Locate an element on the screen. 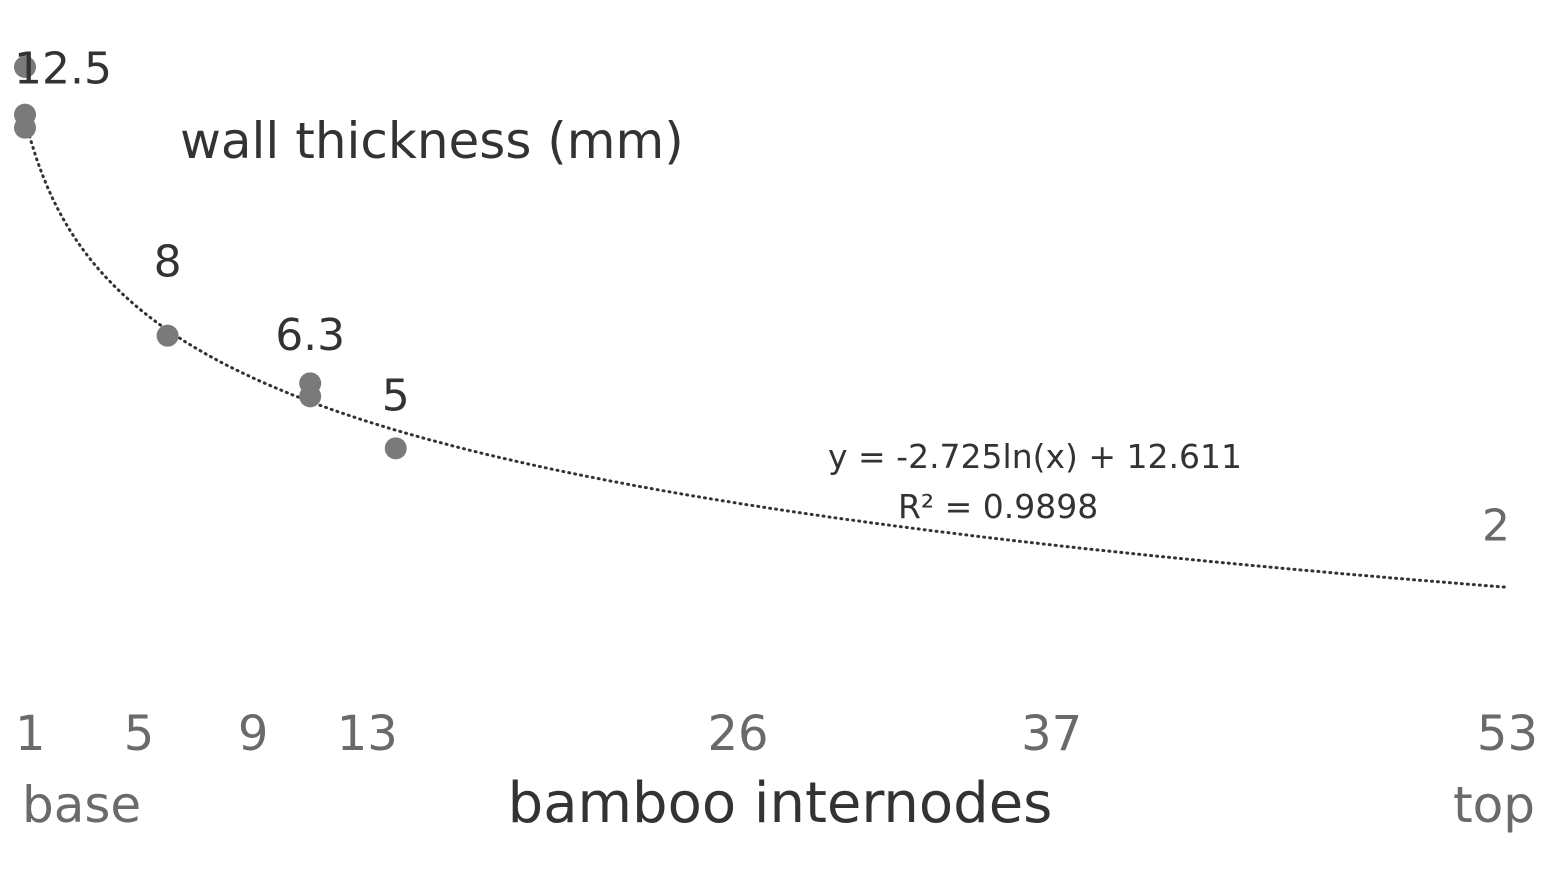  point-label-5: 2 is located at coordinates (1496, 525).